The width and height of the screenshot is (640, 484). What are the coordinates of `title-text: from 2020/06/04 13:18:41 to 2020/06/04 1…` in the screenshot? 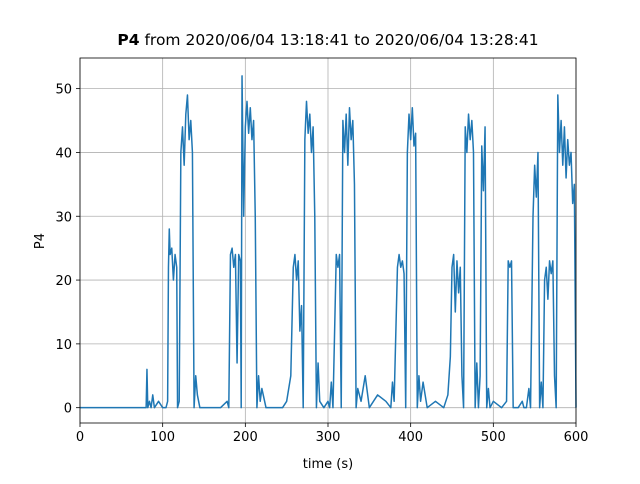 It's located at (341, 40).